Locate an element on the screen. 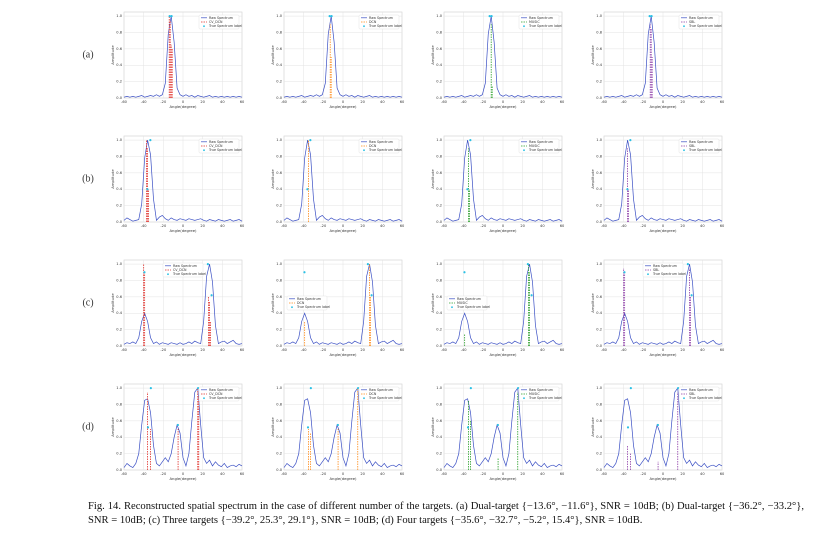 This screenshot has height=549, width=831. row-label: (c) is located at coordinates (87, 302).